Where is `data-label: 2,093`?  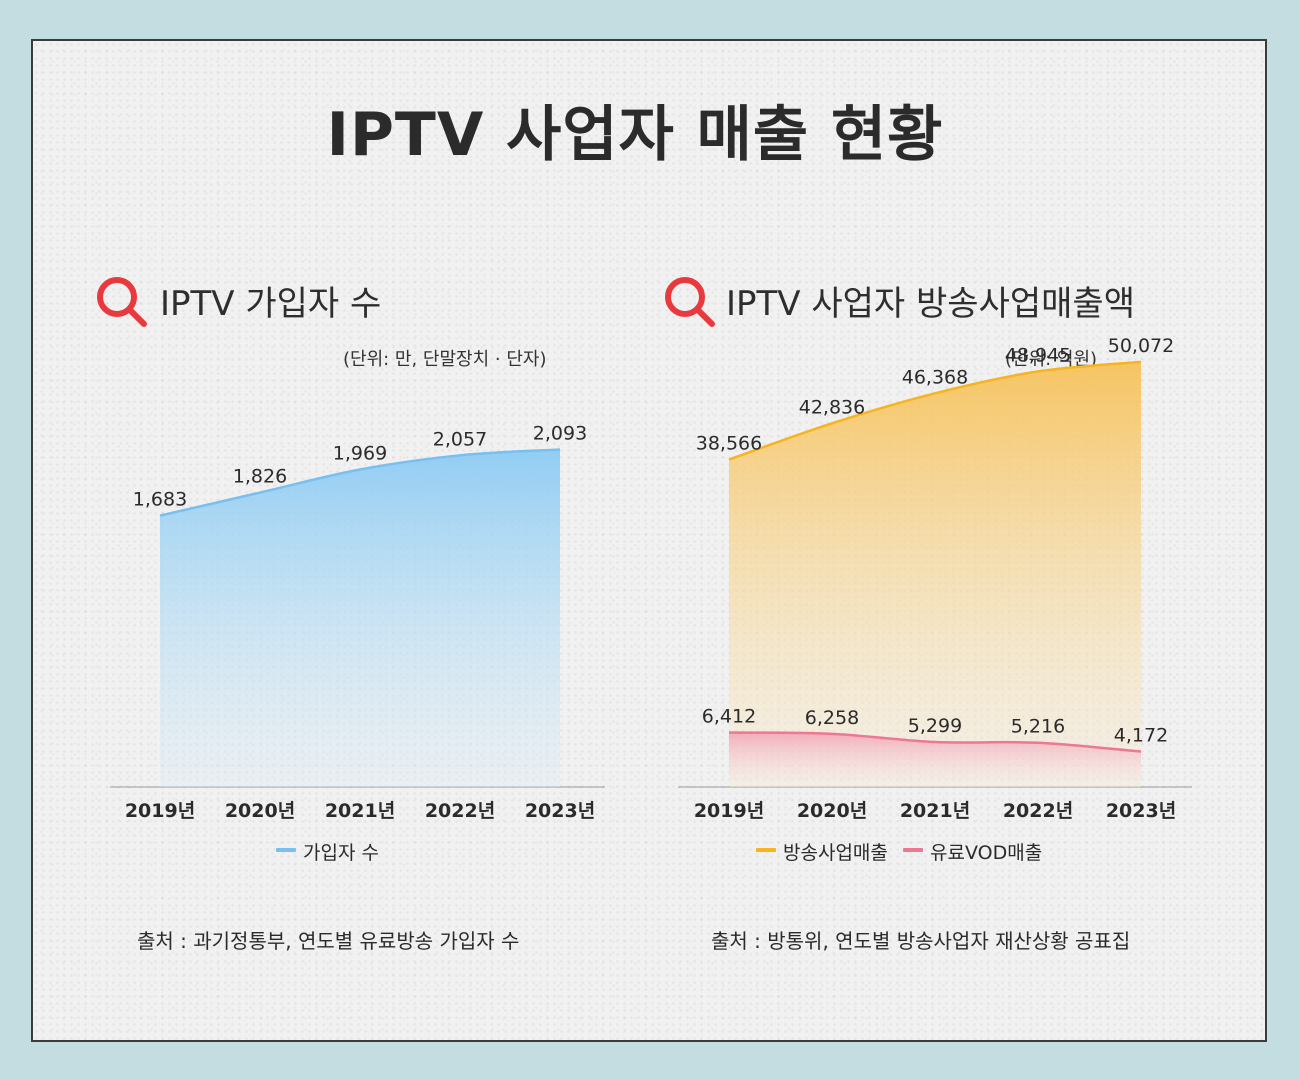
data-label: 2,093 is located at coordinates (560, 434).